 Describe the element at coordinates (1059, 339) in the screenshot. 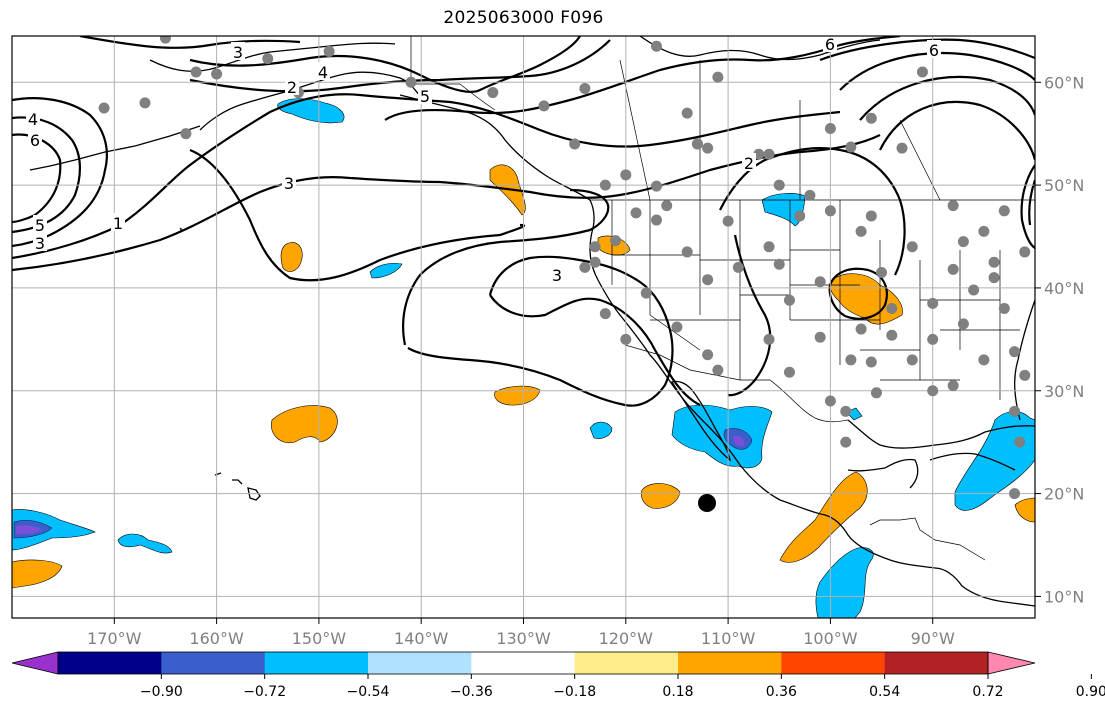

I see `latitude-ticks: 60°N 50°N 40°N 30°N 20°N 10°N` at that location.